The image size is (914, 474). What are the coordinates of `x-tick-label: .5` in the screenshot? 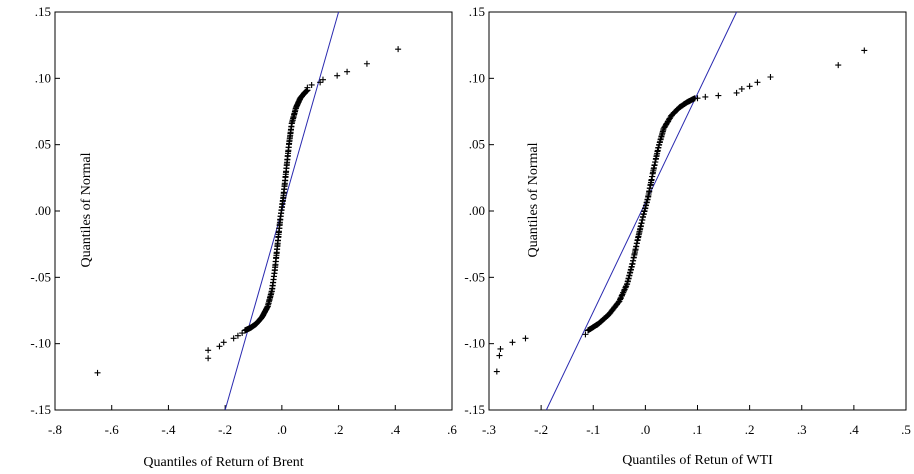 It's located at (906, 429).